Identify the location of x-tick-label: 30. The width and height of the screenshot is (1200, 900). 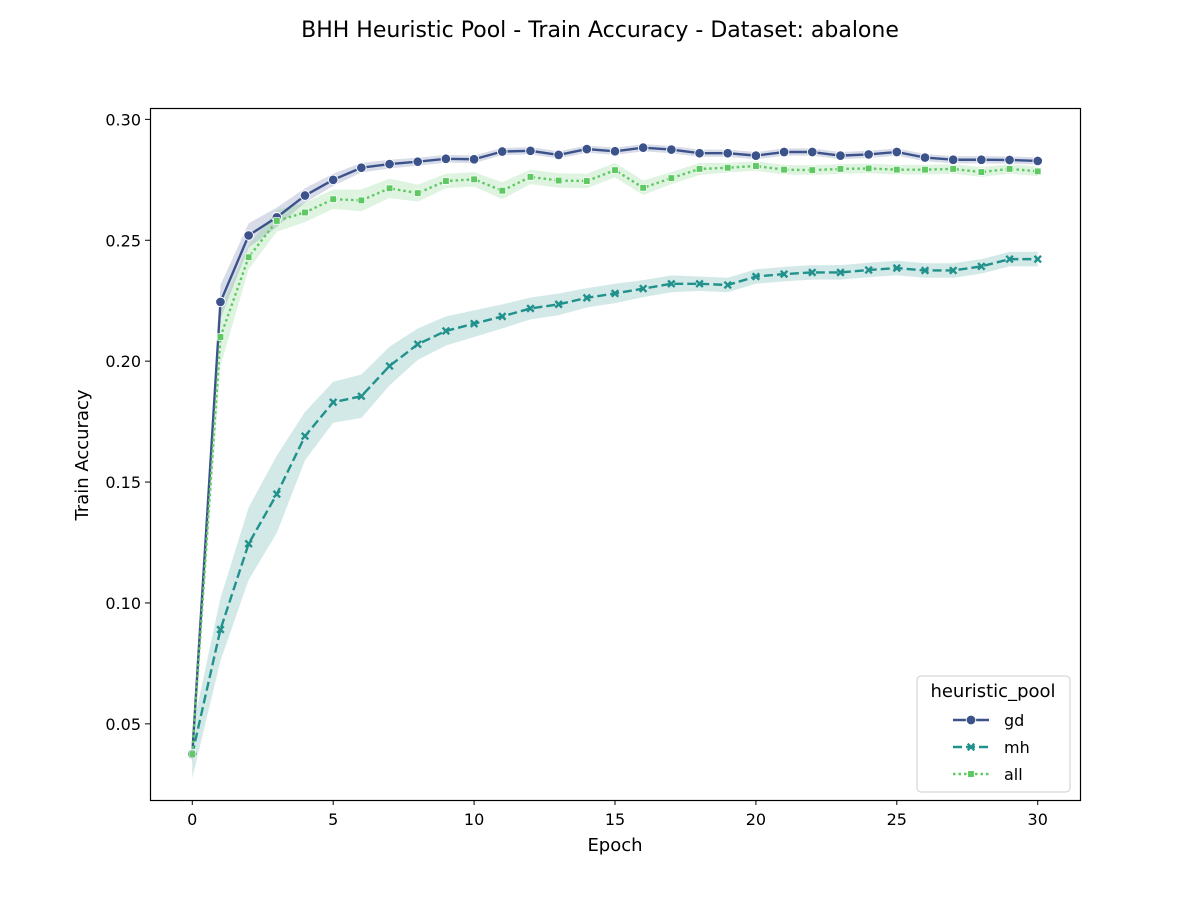
(1038, 819).